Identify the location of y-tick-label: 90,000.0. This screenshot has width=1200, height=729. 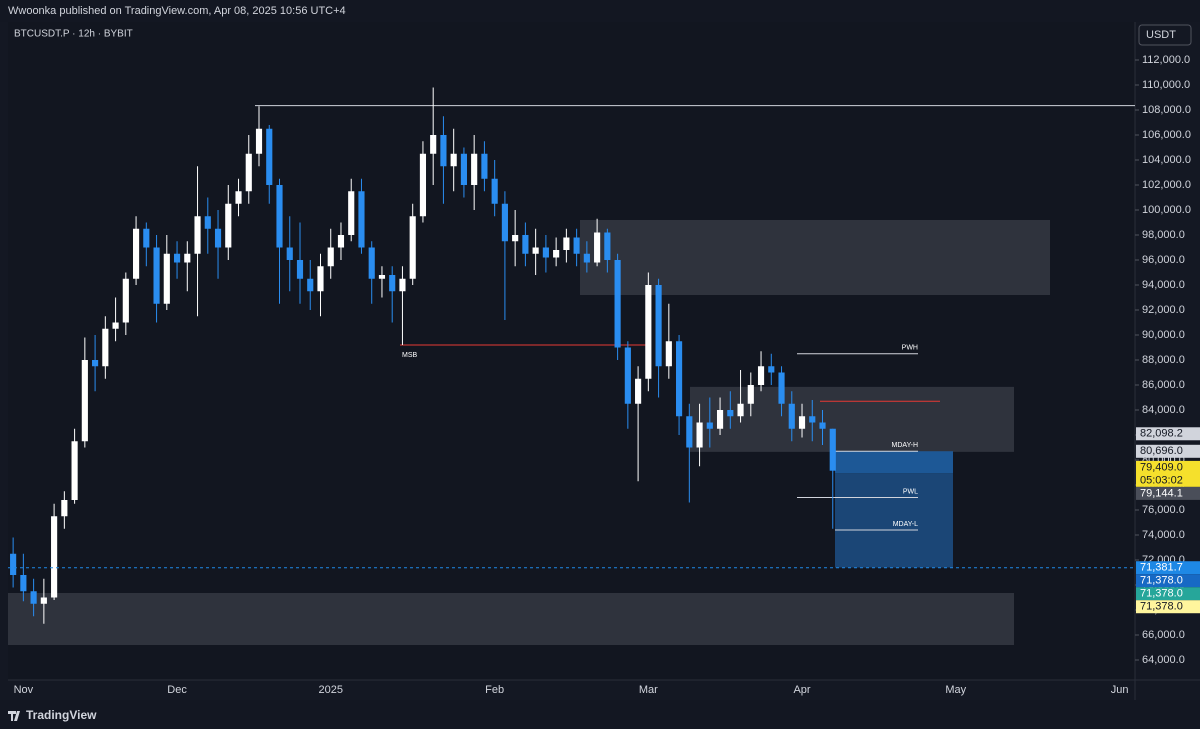
(1163, 335).